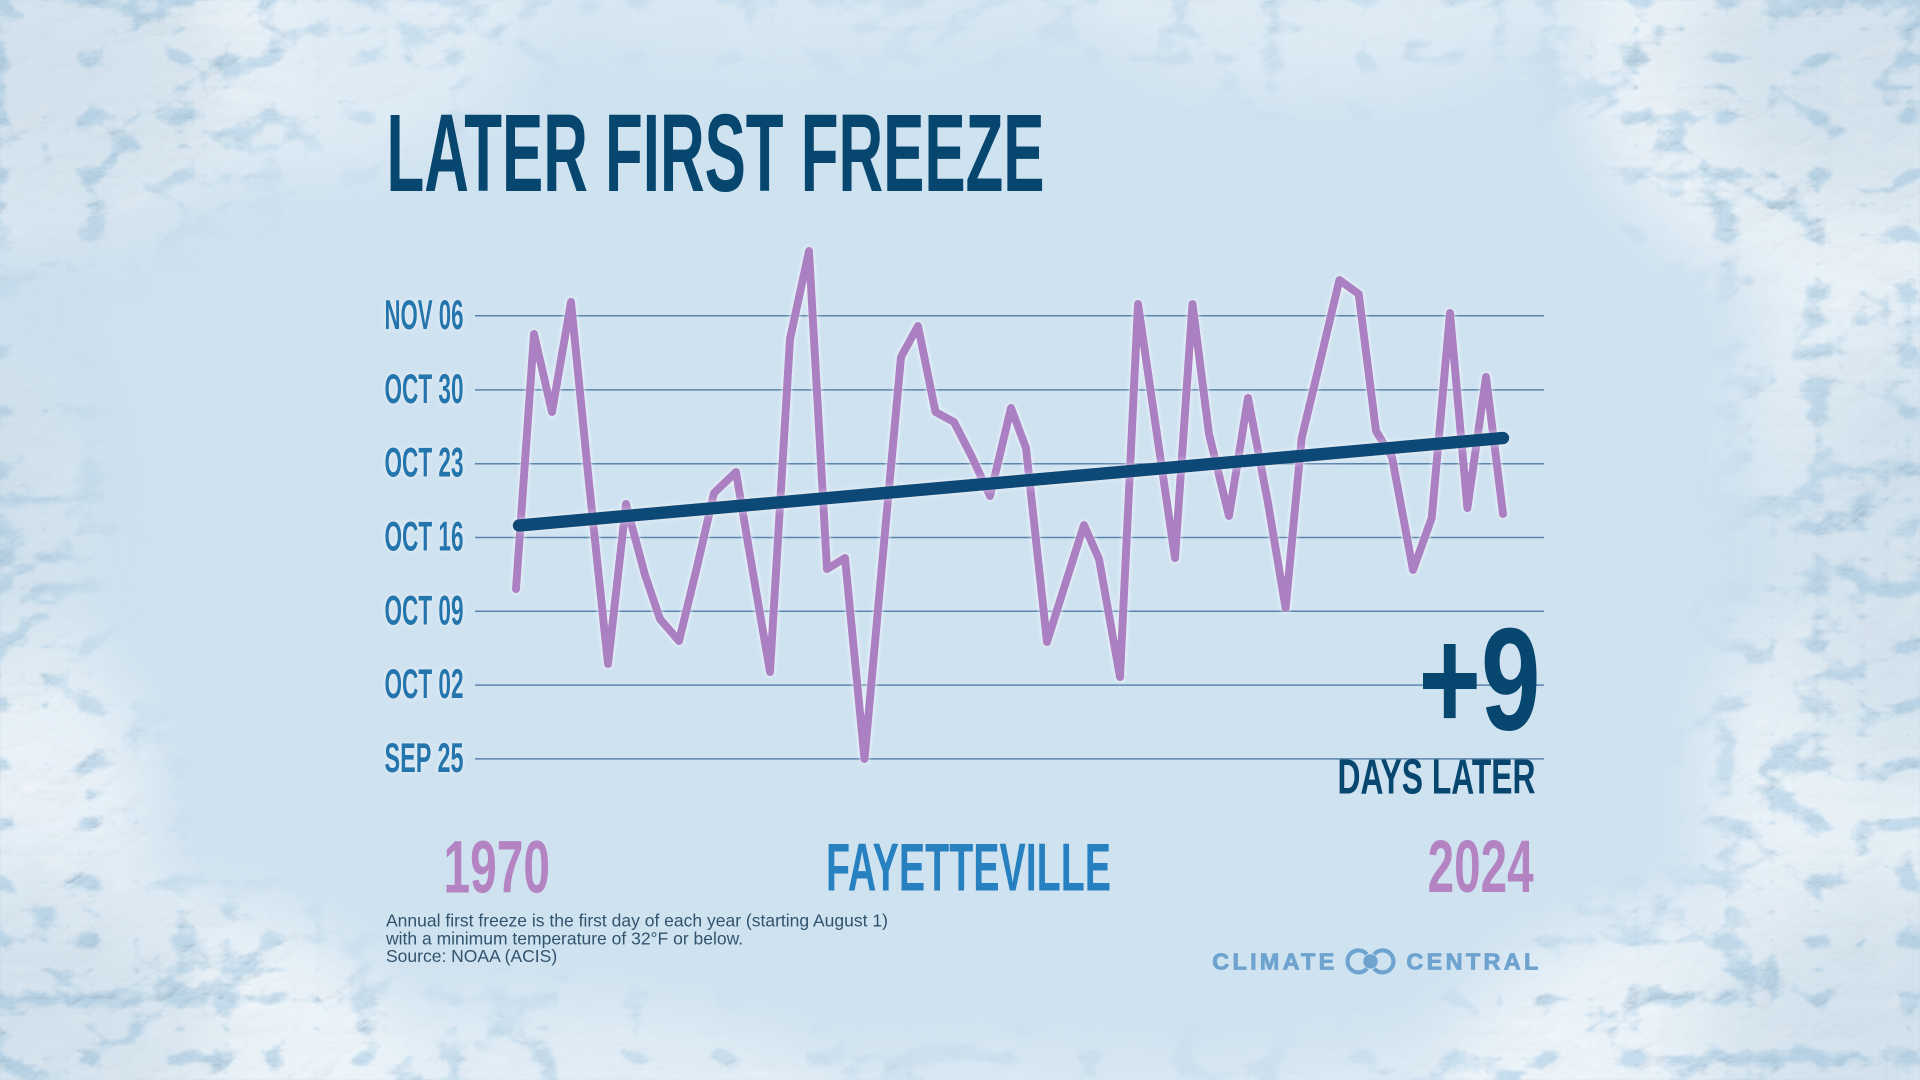  What do you see at coordinates (1481, 866) in the screenshot?
I see `svg-text: 2024` at bounding box center [1481, 866].